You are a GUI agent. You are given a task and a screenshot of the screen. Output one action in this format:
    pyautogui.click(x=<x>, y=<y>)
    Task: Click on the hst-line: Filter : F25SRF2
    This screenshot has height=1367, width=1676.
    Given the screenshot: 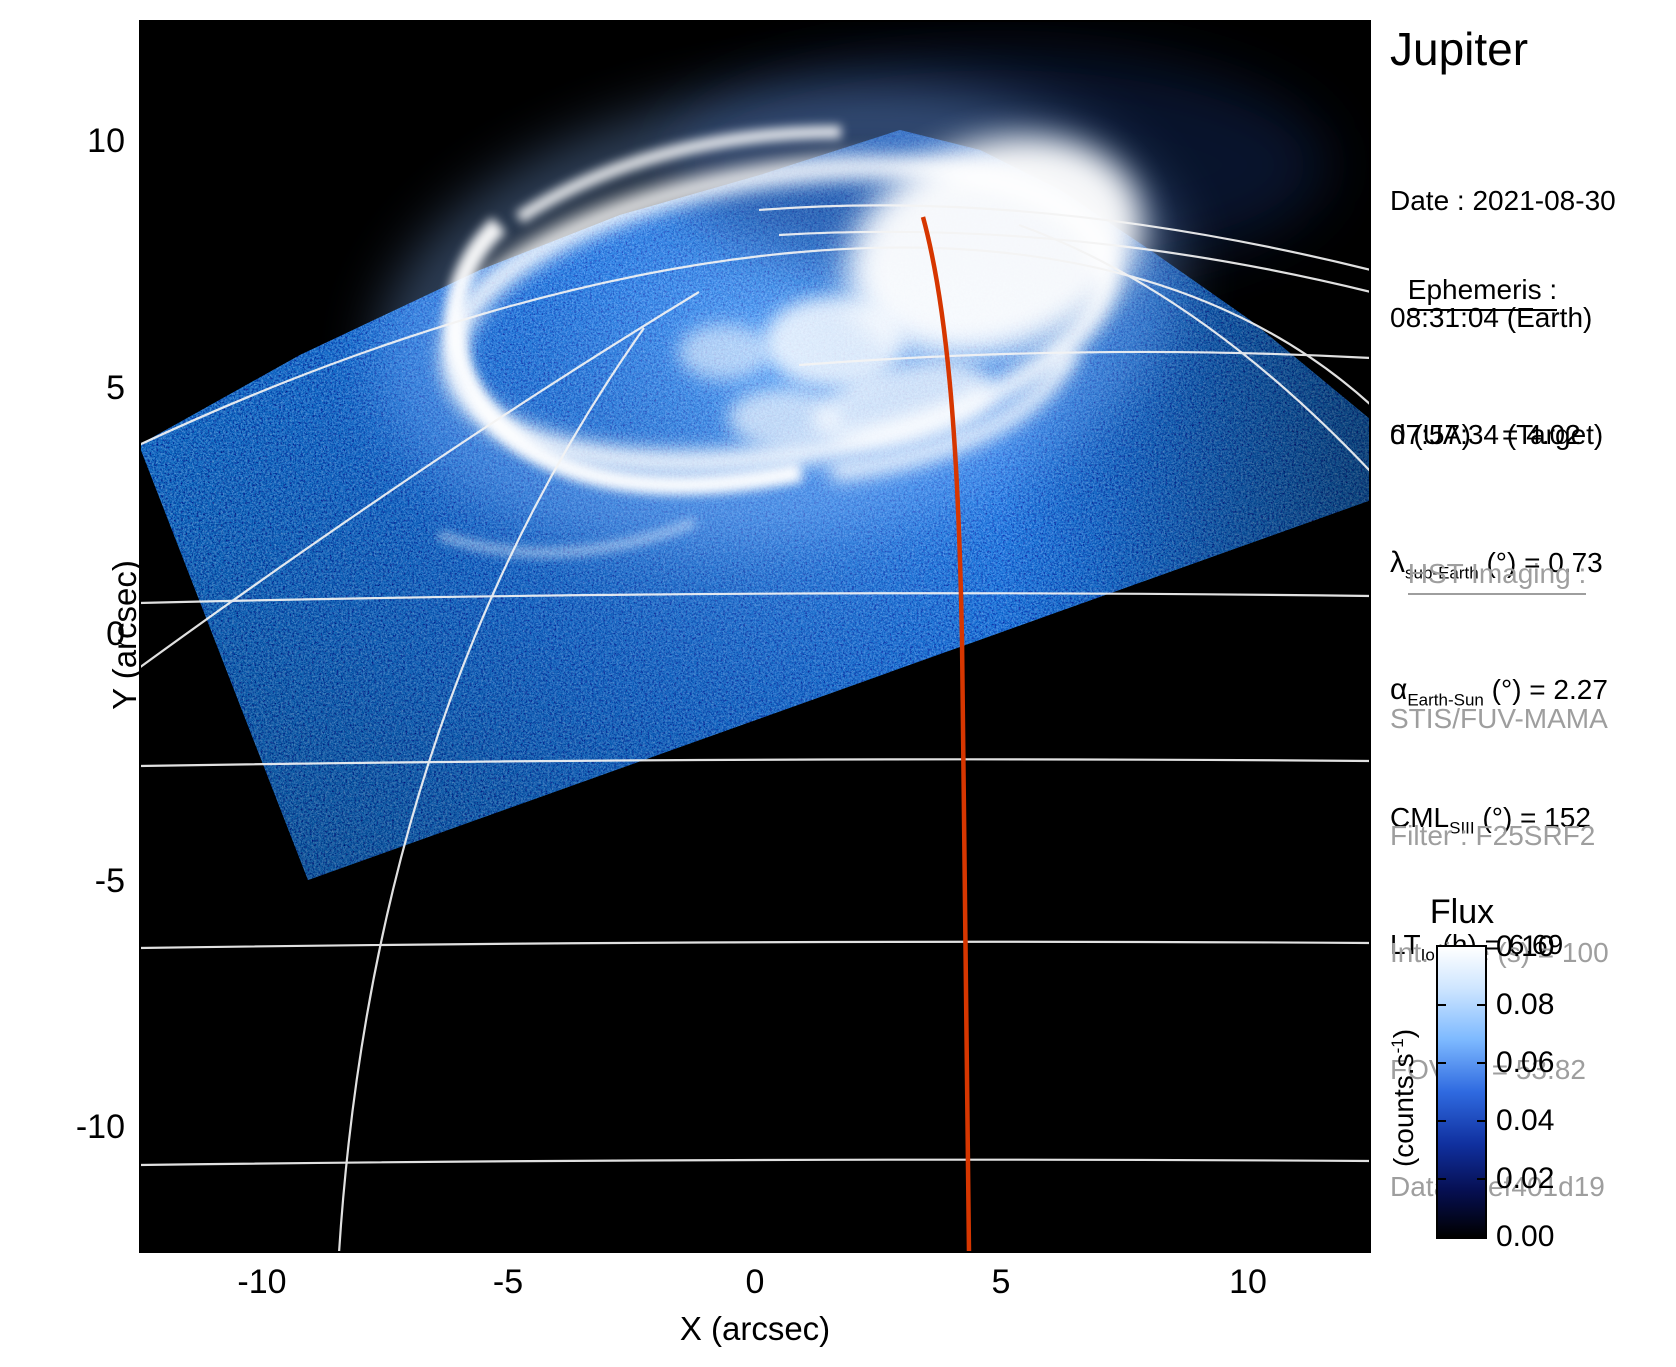 What is the action you would take?
    pyautogui.click(x=1493, y=835)
    